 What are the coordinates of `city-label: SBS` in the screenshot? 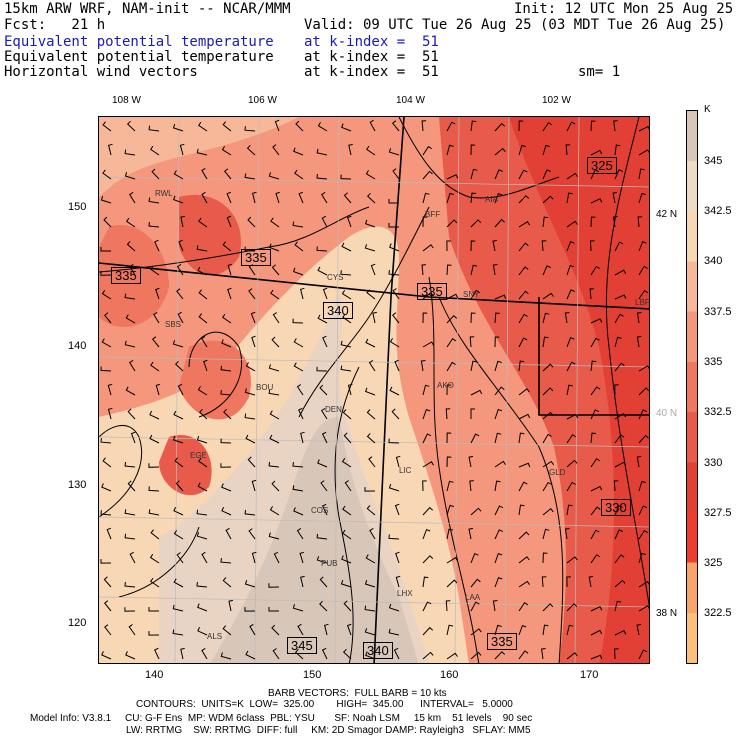 It's located at (173, 324).